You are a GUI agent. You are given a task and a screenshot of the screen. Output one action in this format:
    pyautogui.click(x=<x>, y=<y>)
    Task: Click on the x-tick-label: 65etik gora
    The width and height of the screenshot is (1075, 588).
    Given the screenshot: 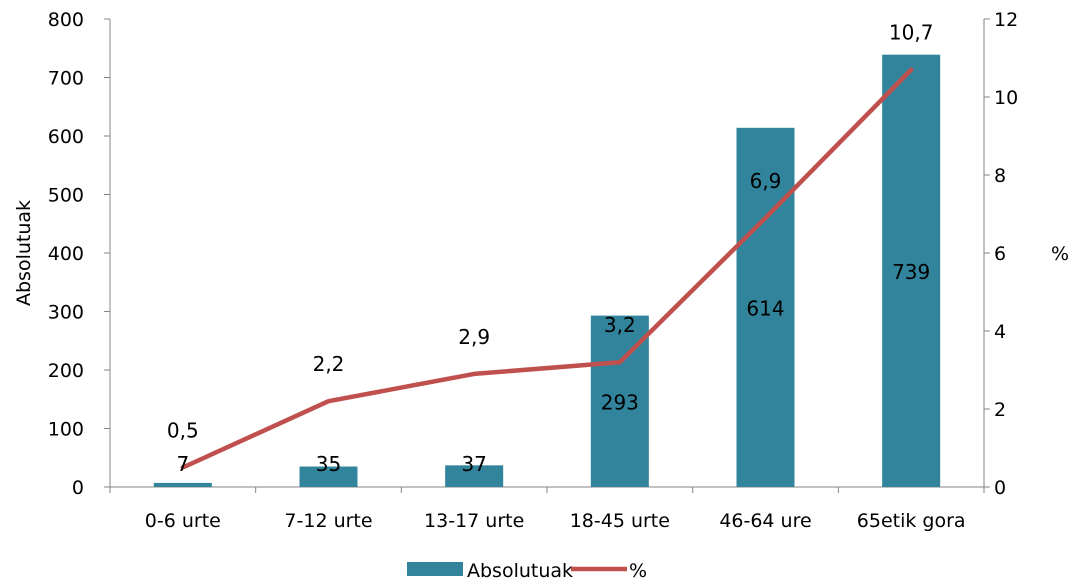 What is the action you would take?
    pyautogui.click(x=911, y=521)
    